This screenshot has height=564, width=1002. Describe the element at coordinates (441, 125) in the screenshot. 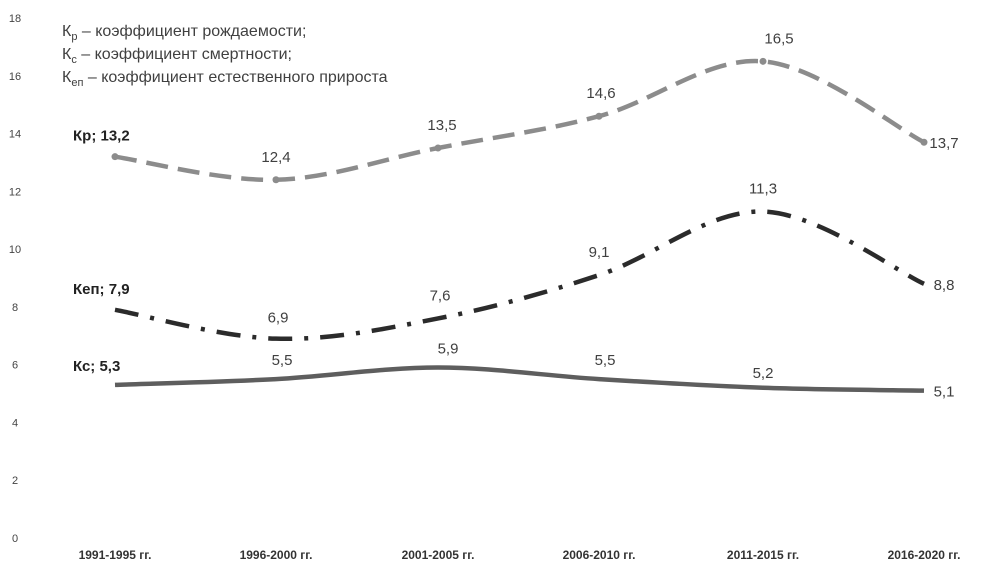

I see `data-label: 13,5` at that location.